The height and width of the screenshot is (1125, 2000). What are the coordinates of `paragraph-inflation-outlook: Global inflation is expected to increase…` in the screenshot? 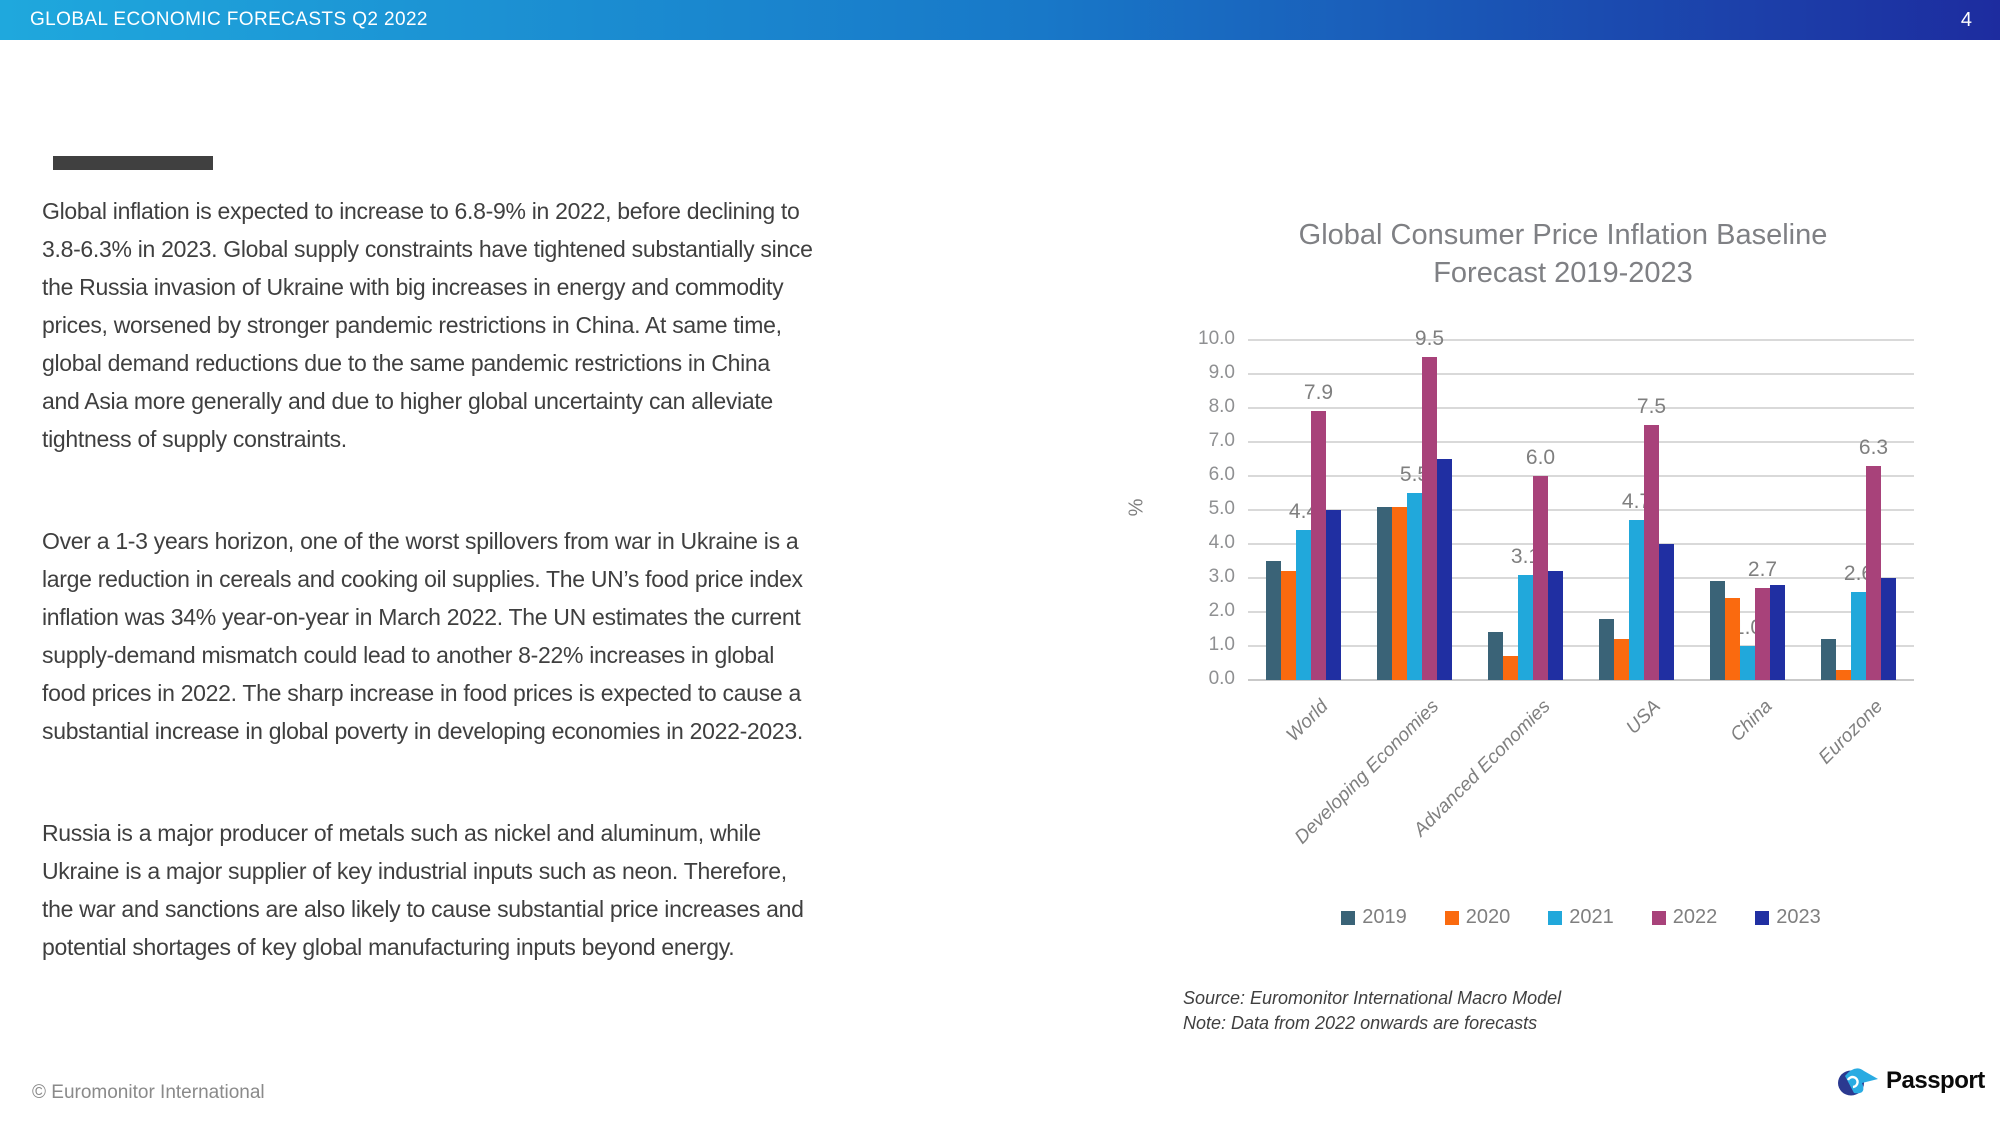 It's located at (427, 325).